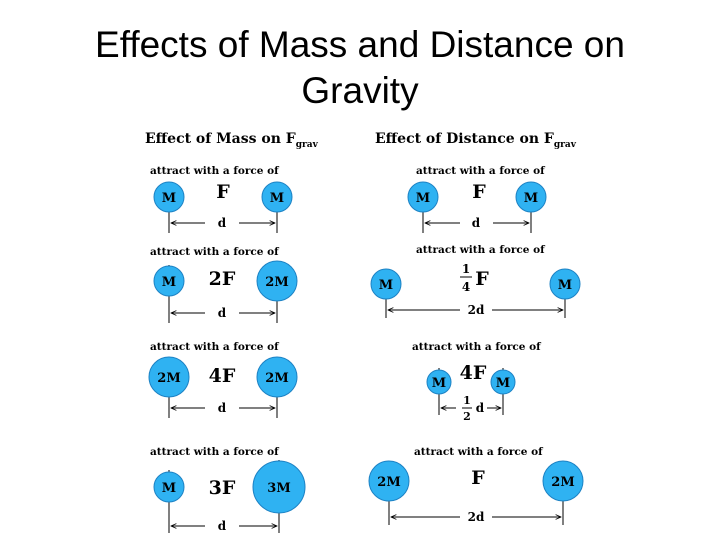 This screenshot has width=720, height=540. I want to click on right-row-2-mass-2: M, so click(565, 285).